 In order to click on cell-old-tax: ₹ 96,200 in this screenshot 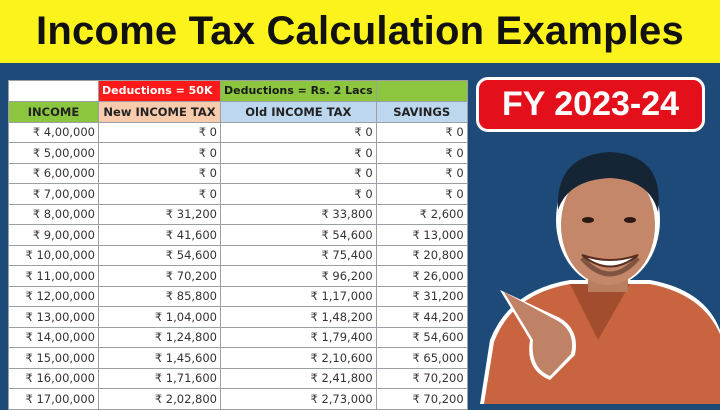, I will do `click(298, 276)`.